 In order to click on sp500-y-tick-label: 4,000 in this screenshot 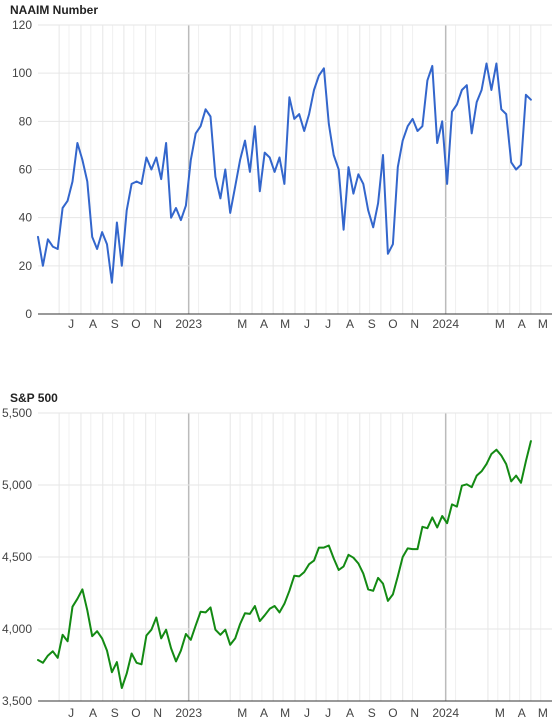, I will do `click(17, 629)`.